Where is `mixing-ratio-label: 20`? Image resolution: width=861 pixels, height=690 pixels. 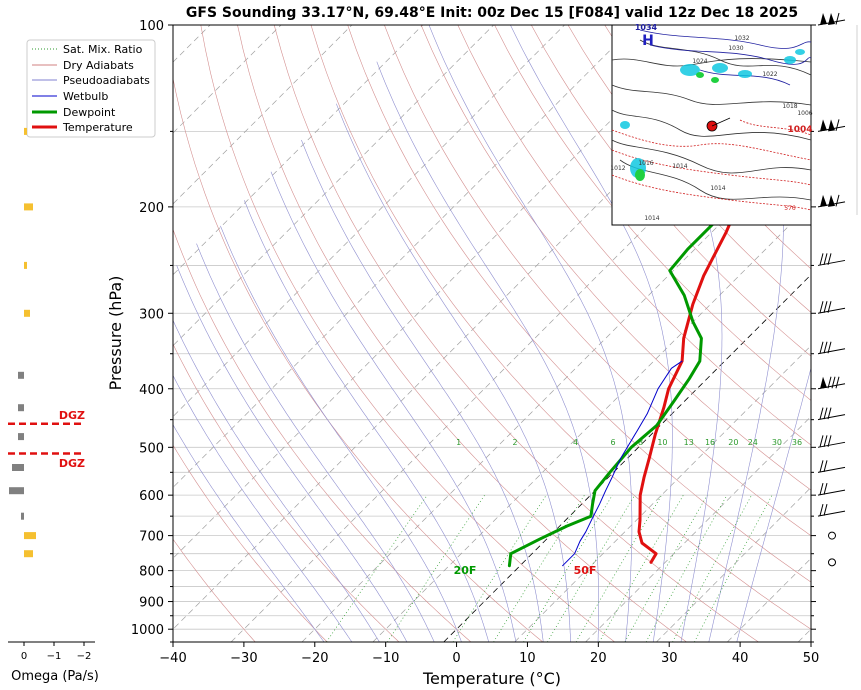
mixing-ratio-label: 20 is located at coordinates (733, 442).